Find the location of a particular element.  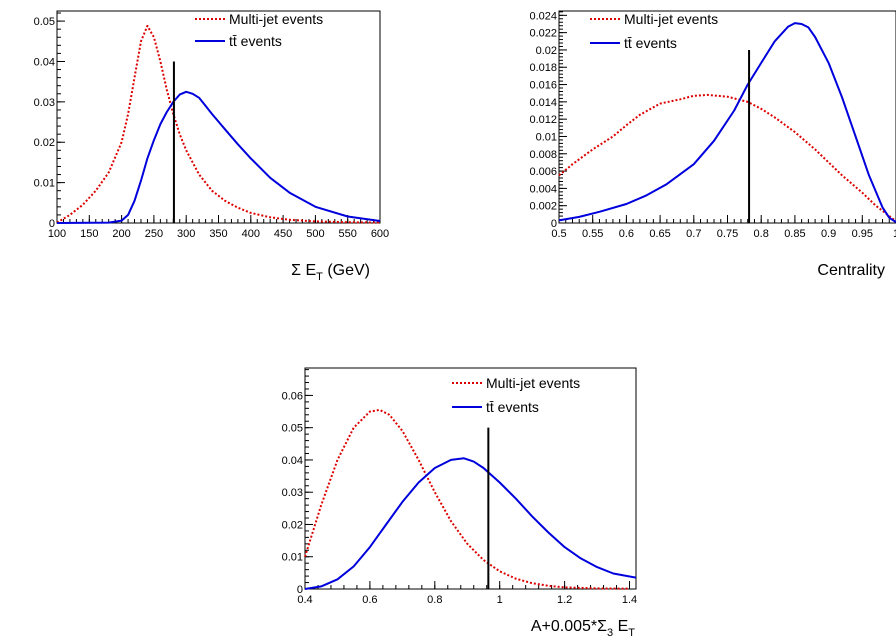

x-tick-label: 200 is located at coordinates (121, 234).